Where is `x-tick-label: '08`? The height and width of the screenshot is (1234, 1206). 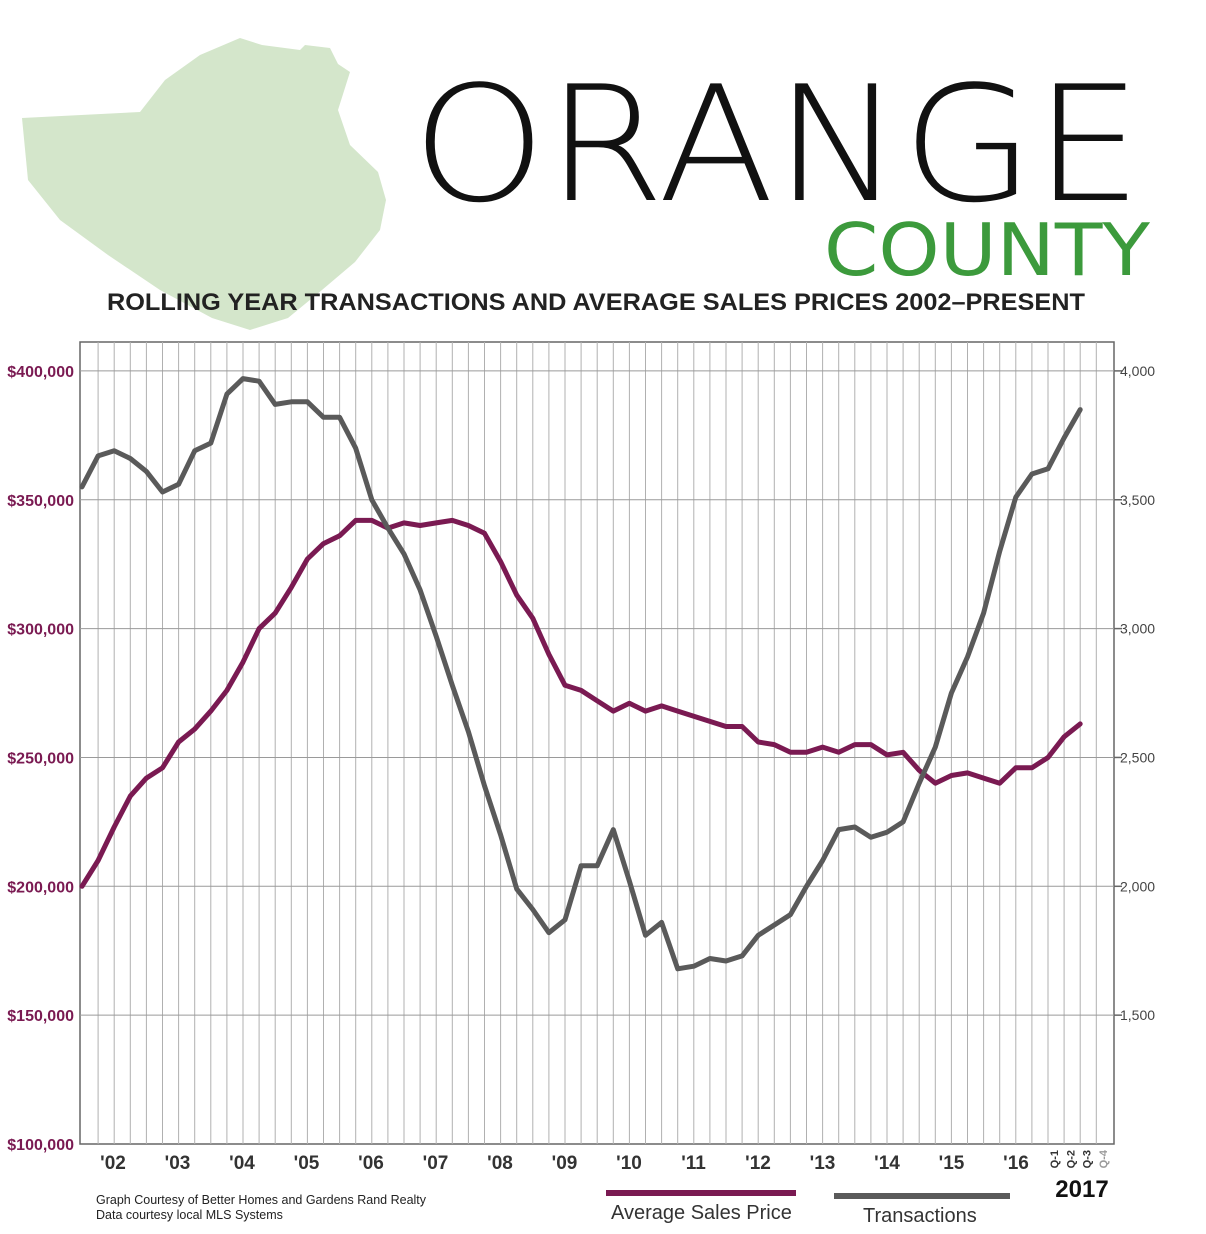
x-tick-label: '08 is located at coordinates (500, 1163).